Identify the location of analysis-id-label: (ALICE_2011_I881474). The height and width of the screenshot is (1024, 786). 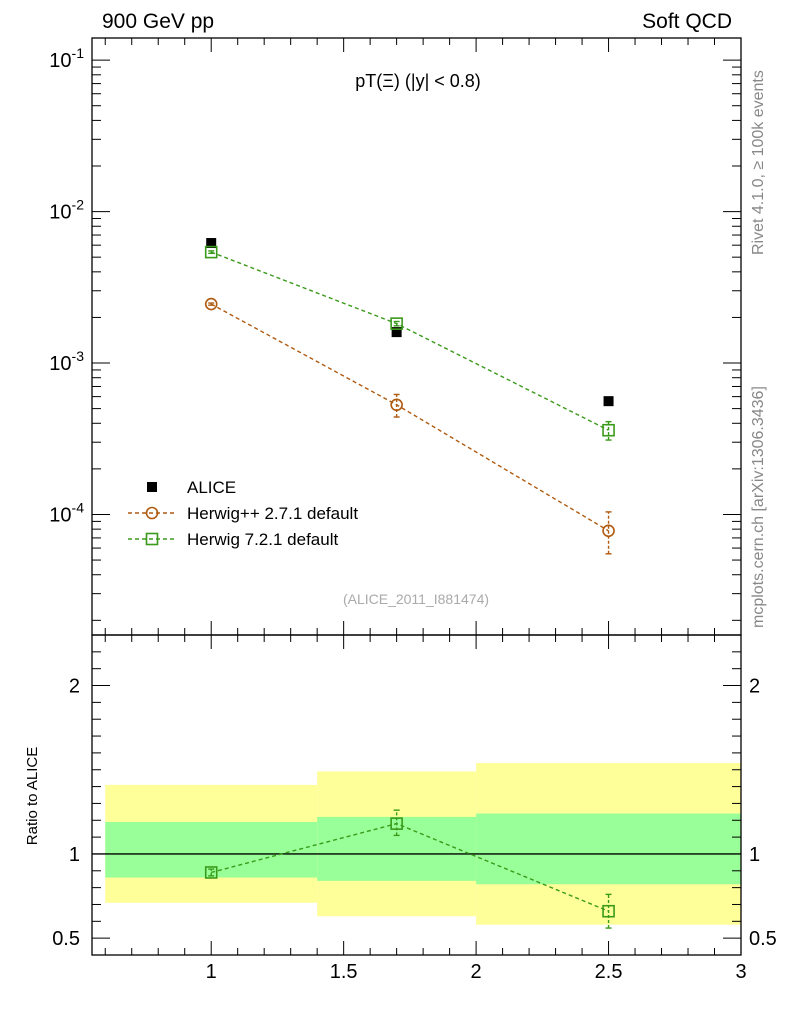
(416, 599).